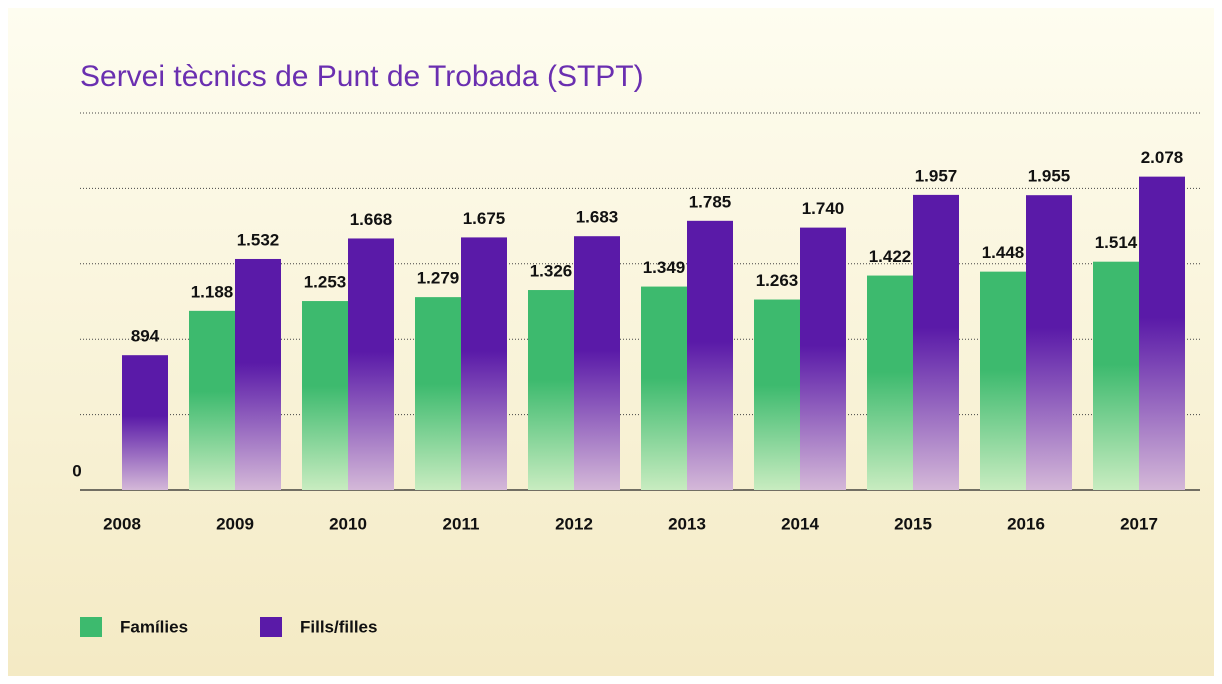 This screenshot has width=1222, height=684. What do you see at coordinates (913, 523) in the screenshot?
I see `x-tick-label: 2015` at bounding box center [913, 523].